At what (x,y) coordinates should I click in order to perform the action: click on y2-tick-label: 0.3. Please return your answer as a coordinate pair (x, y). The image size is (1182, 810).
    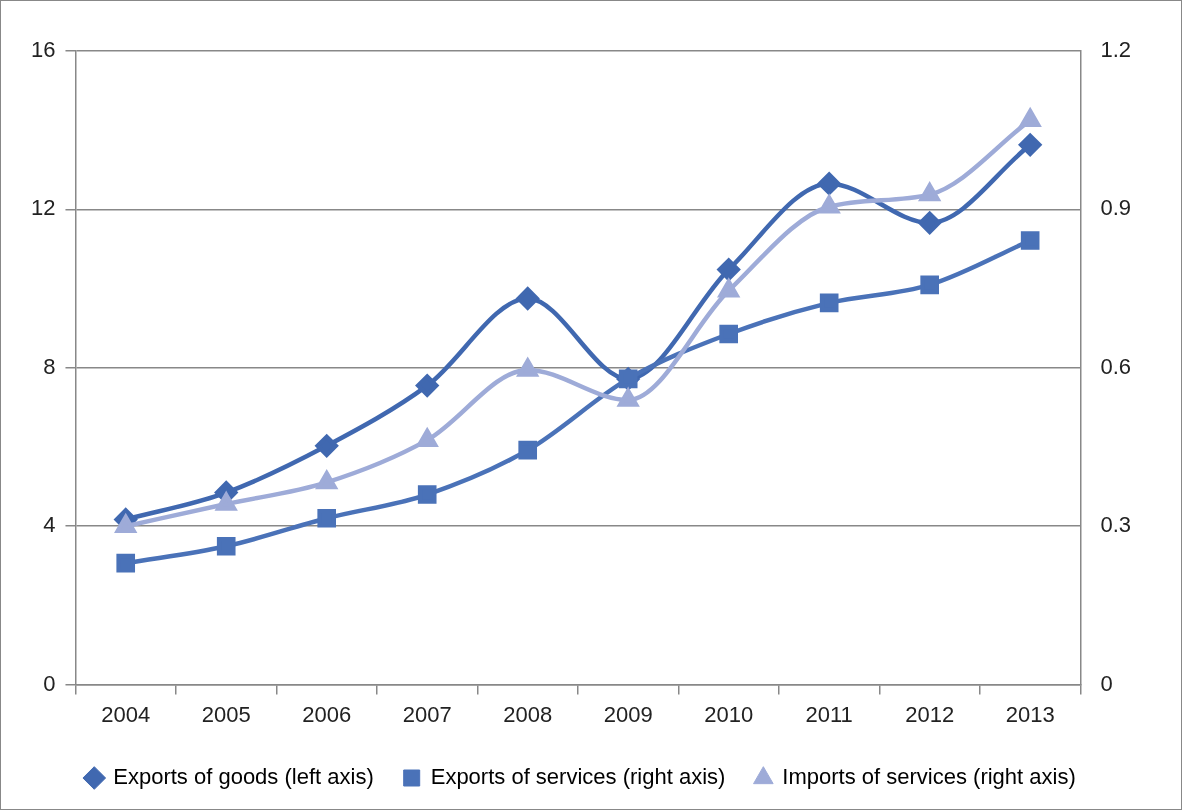
    Looking at the image, I should click on (1116, 525).